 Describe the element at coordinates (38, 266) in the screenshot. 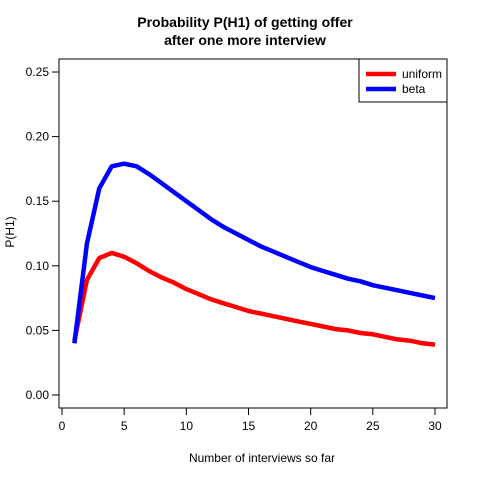

I see `y-tick-label-2: 0.10` at that location.